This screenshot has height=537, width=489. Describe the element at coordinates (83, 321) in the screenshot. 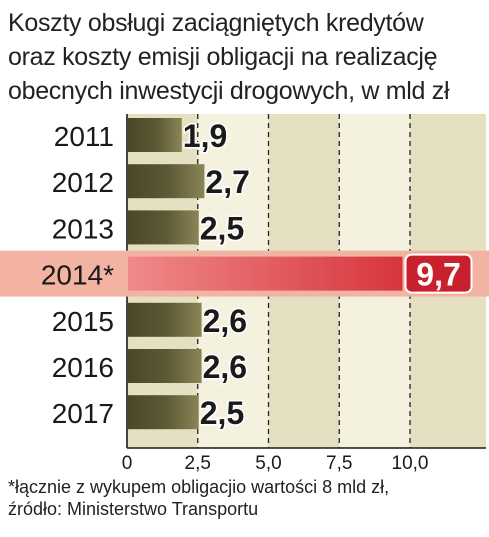

I see `category-label: 2015` at that location.